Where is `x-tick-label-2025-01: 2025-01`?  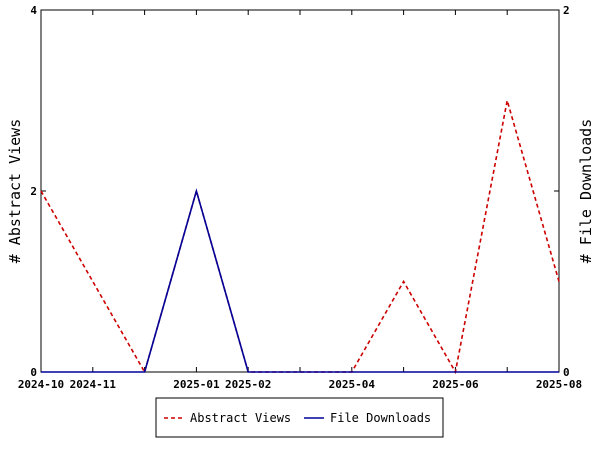 x-tick-label-2025-01: 2025-01 is located at coordinates (196, 384).